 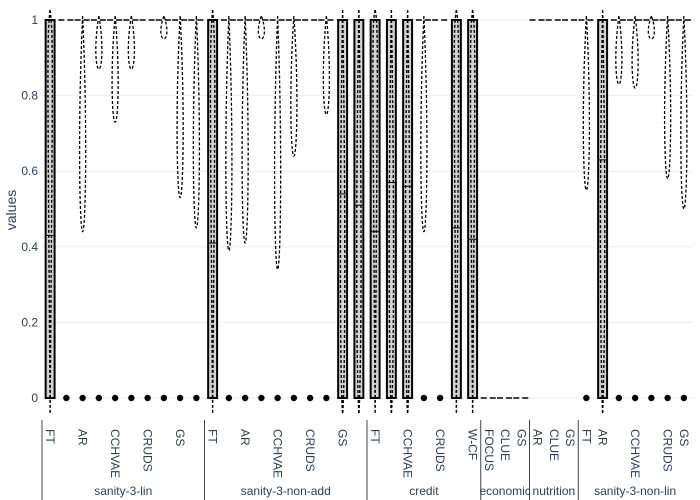 What do you see at coordinates (505, 445) in the screenshot?
I see `x-tick-label: CLUE` at bounding box center [505, 445].